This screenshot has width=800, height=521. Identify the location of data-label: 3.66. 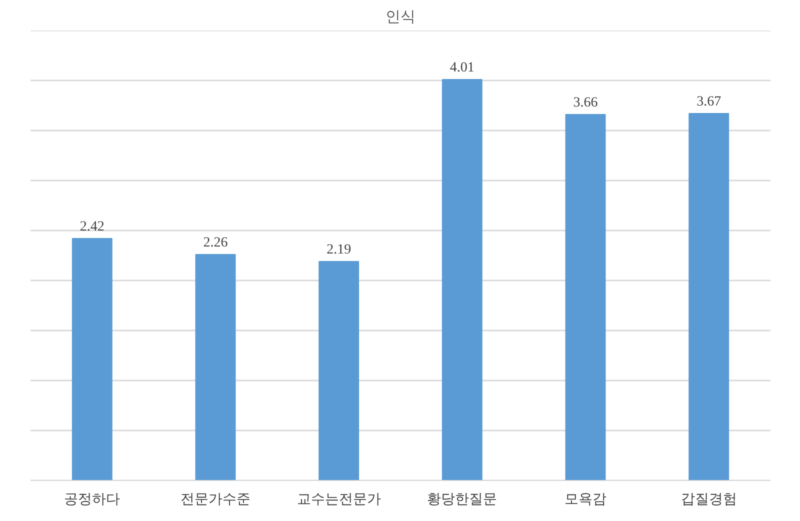
(585, 103).